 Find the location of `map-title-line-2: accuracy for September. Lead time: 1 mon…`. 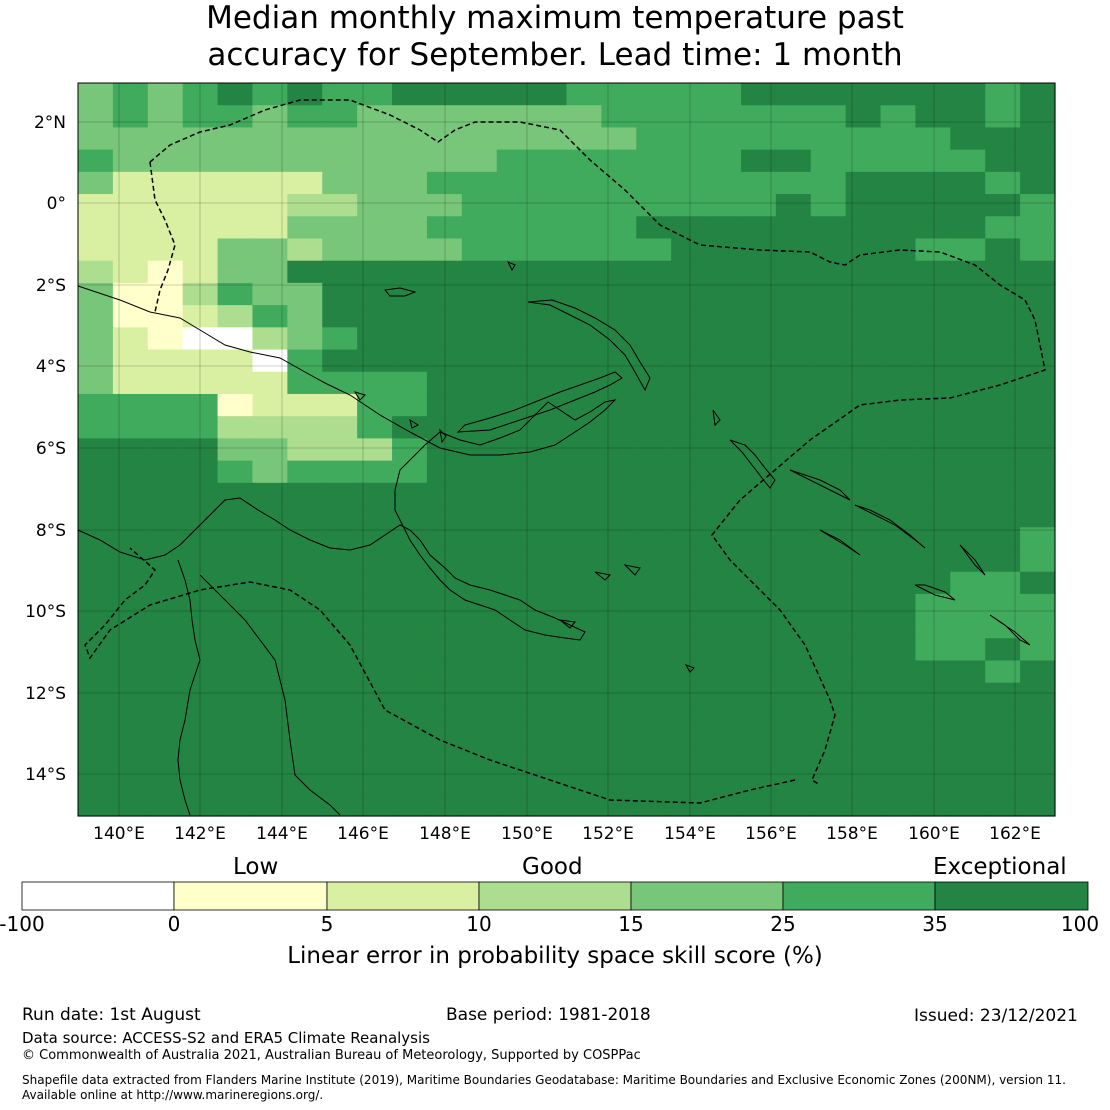

map-title-line-2: accuracy for September. Lead time: 1 mon… is located at coordinates (555, 55).